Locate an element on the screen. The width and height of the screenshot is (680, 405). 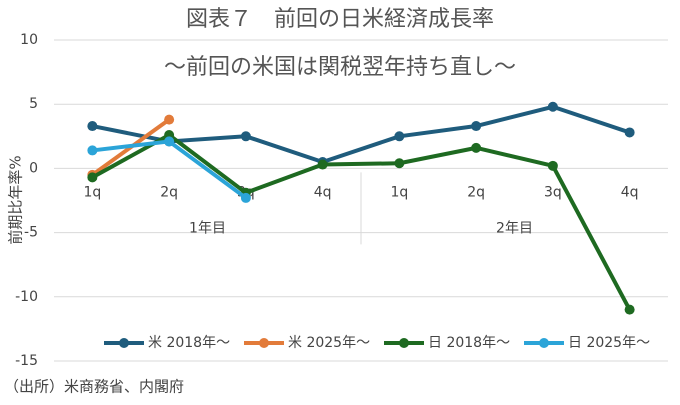
legend-label: 日 2025年～ is located at coordinates (609, 343).